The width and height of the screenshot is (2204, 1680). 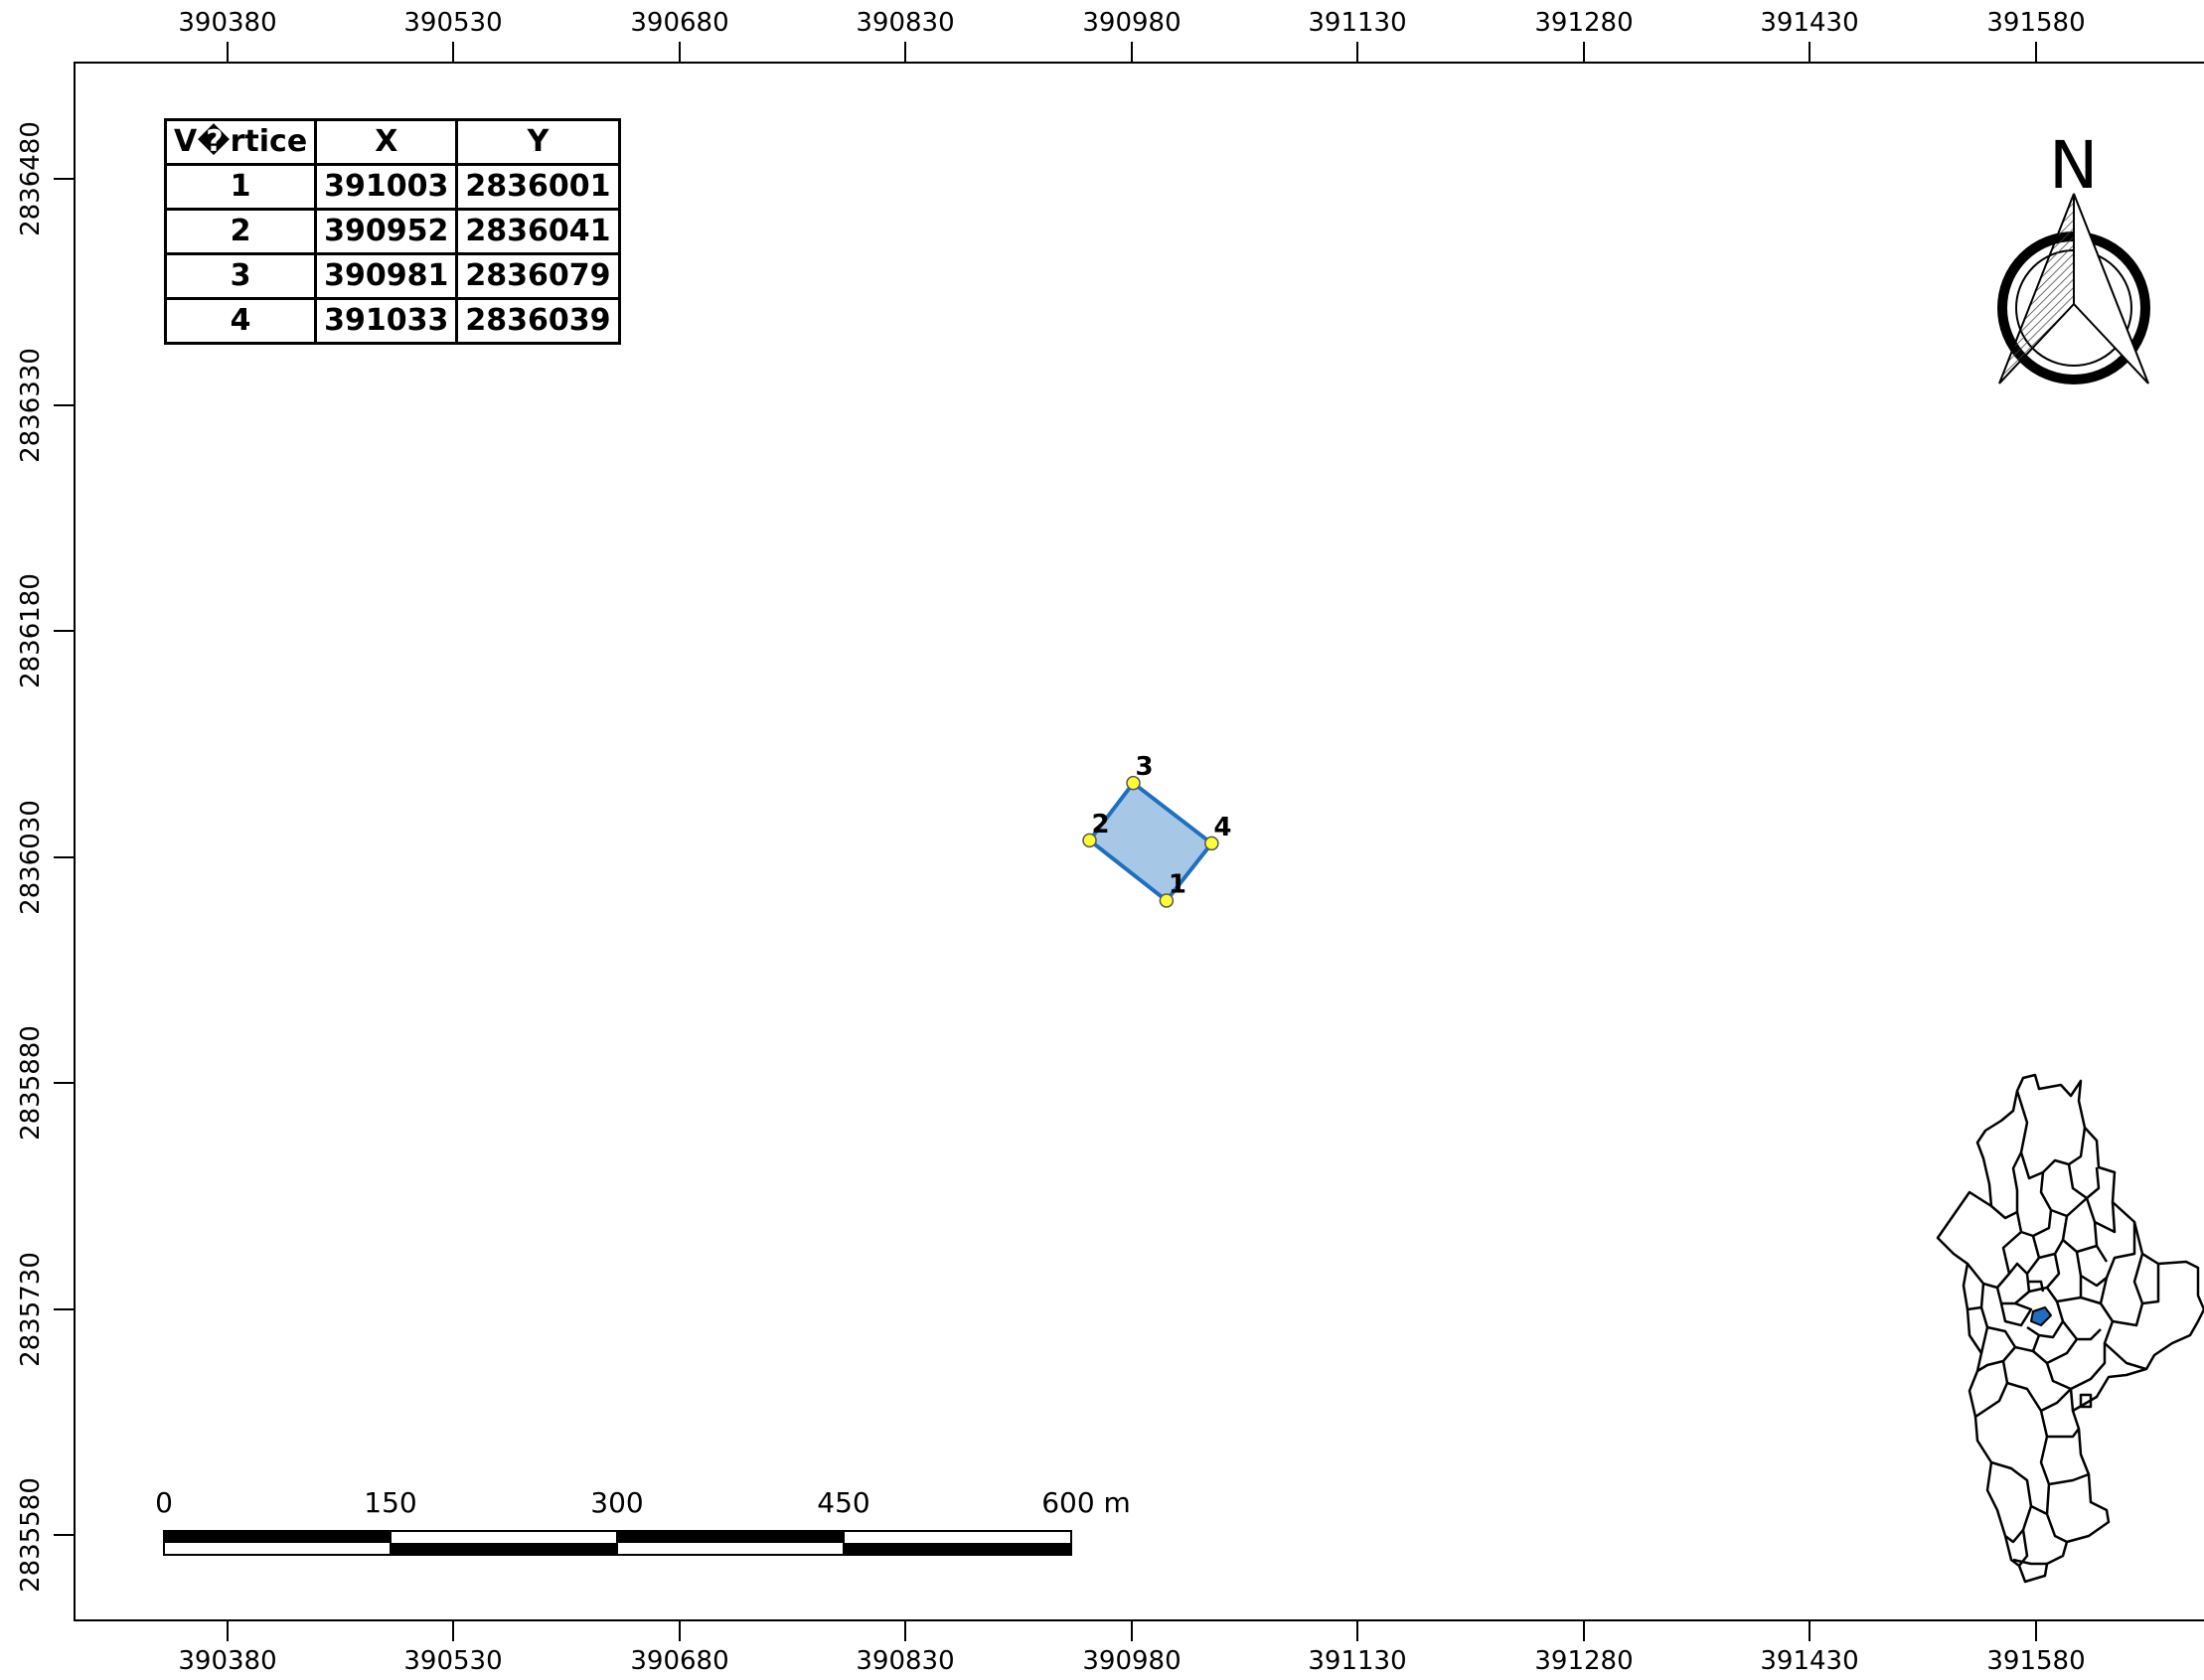 What do you see at coordinates (241, 142) in the screenshot?
I see `table-header: V�rtice` at bounding box center [241, 142].